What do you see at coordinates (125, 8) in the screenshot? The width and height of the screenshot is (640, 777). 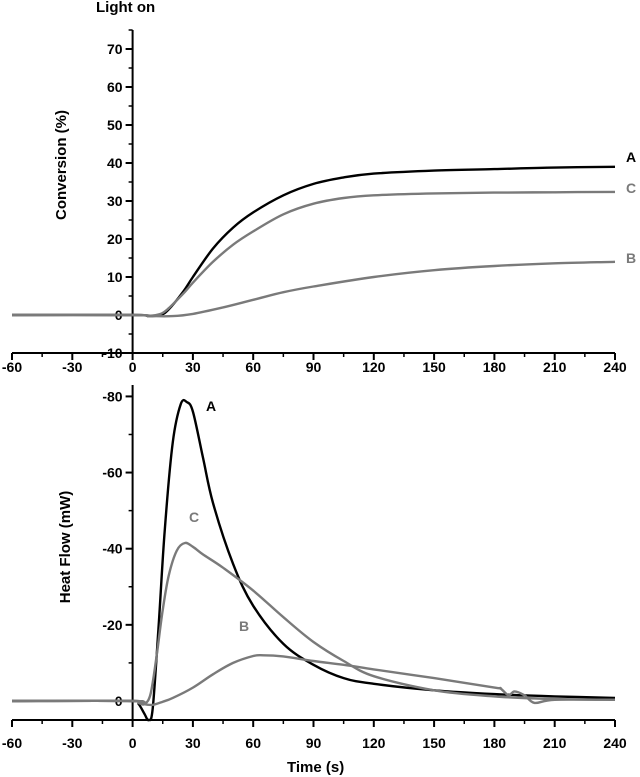 I see `light-on-annotation: Light on` at bounding box center [125, 8].